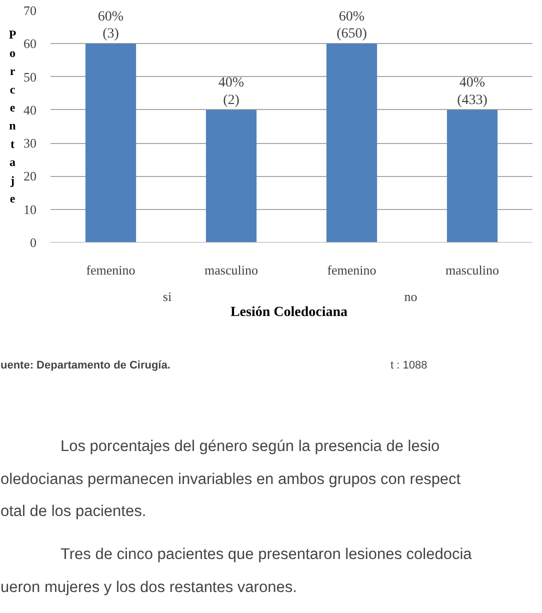 The image size is (542, 613). Describe the element at coordinates (30, 143) in the screenshot. I see `y-tick-label: 30` at that location.